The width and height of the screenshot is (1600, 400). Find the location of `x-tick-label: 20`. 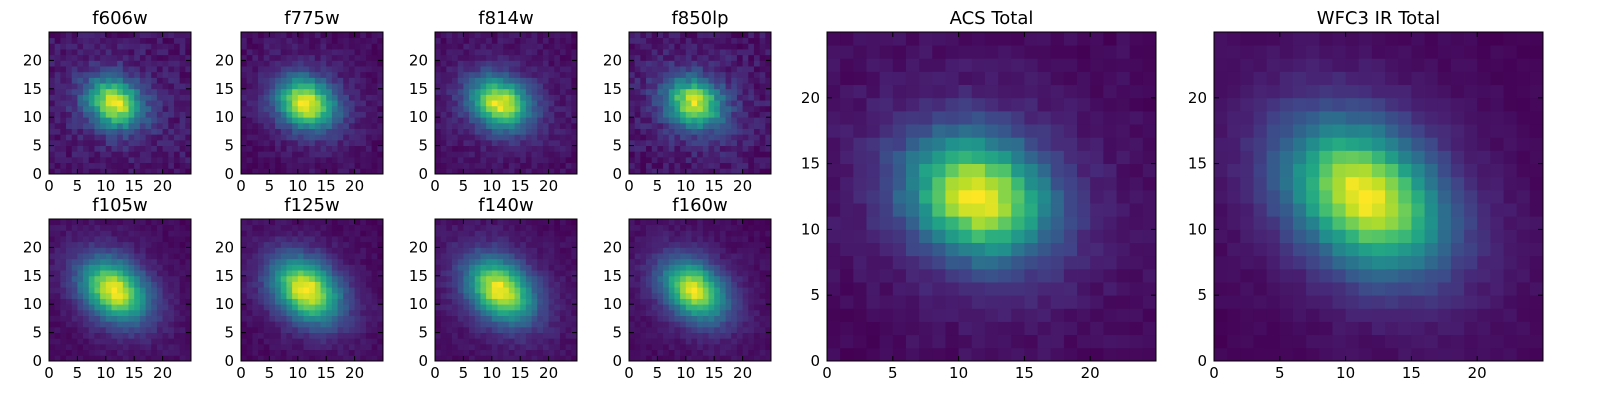

x-tick-label: 20 is located at coordinates (548, 373).